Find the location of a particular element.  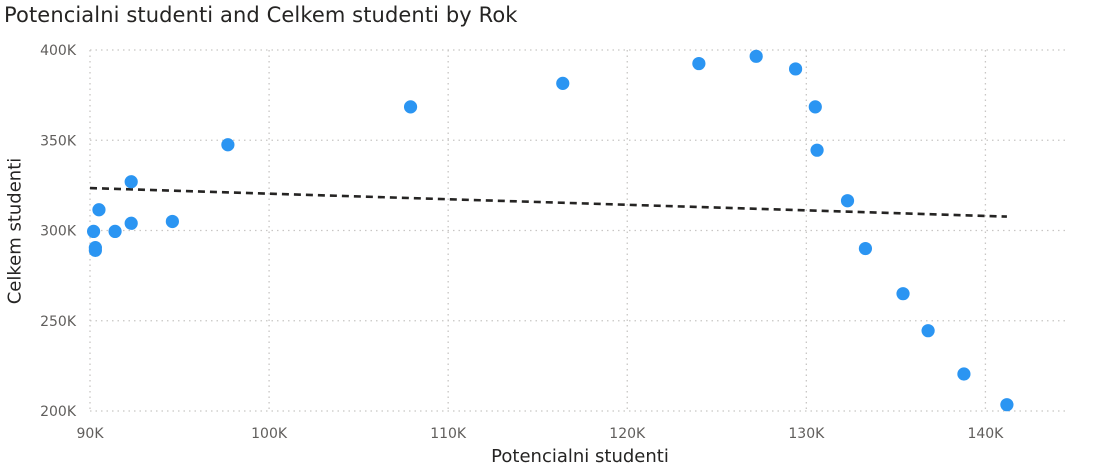

x-tick-label: 140K is located at coordinates (985, 434).